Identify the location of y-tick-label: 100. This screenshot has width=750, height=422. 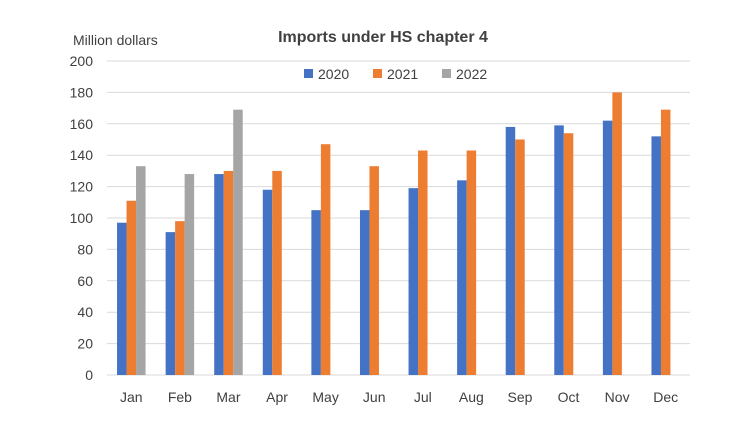
(82, 218).